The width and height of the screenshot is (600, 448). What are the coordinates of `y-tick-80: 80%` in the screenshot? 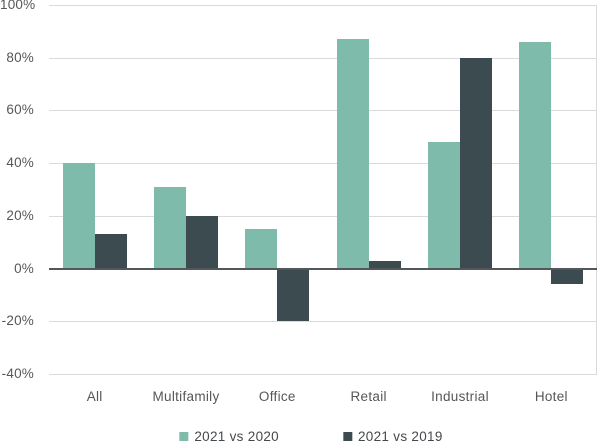 It's located at (20, 57).